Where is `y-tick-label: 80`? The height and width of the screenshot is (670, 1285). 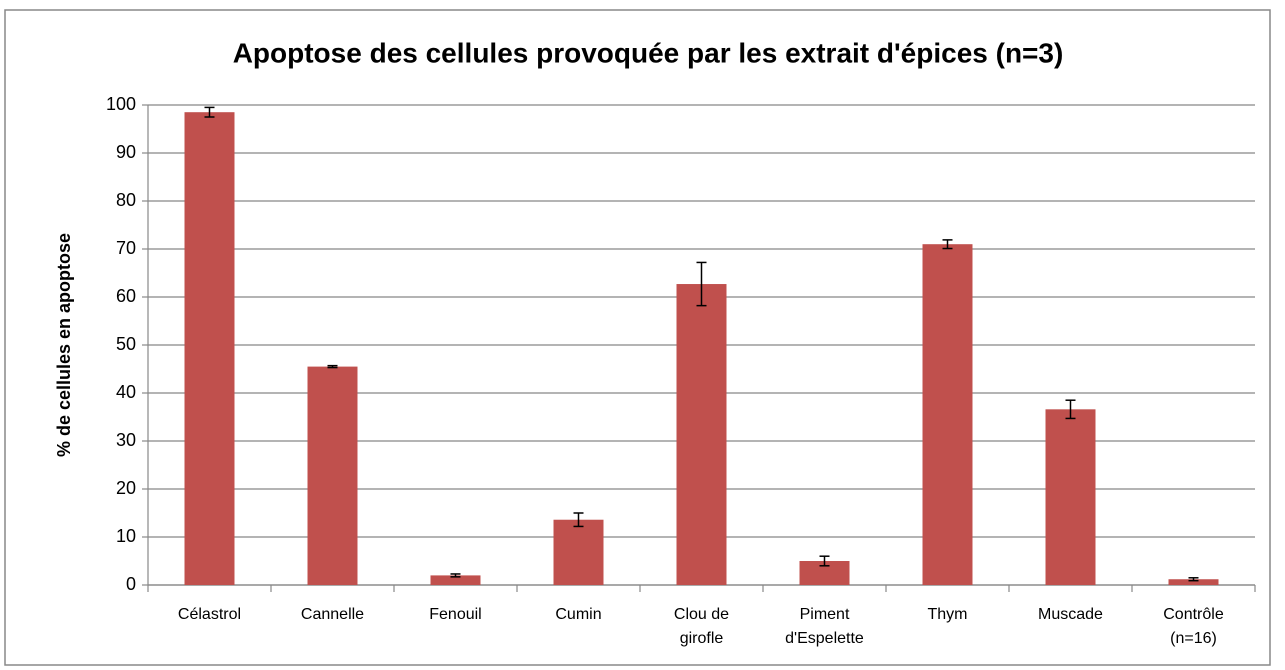 y-tick-label: 80 is located at coordinates (126, 200).